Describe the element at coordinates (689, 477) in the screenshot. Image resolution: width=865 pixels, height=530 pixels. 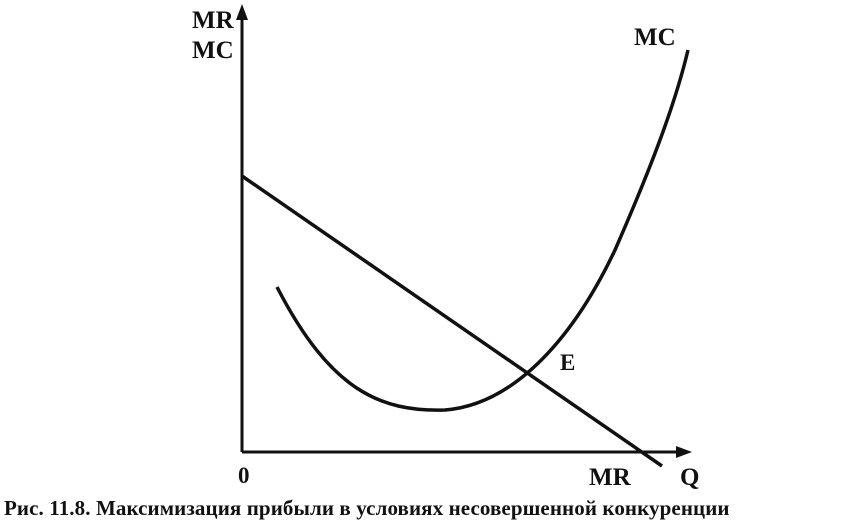
I see `x-axis-label: Q` at that location.